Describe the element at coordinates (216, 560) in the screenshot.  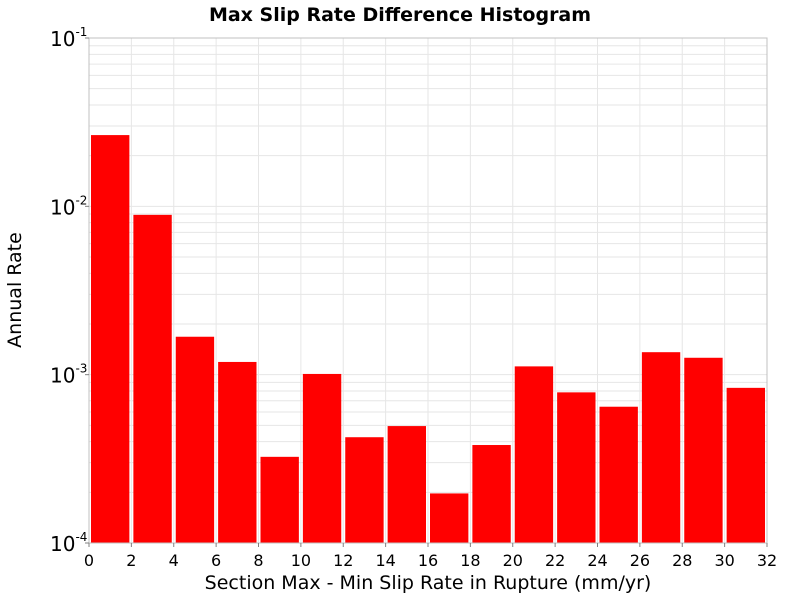
I see `x-tick-label: 6` at that location.